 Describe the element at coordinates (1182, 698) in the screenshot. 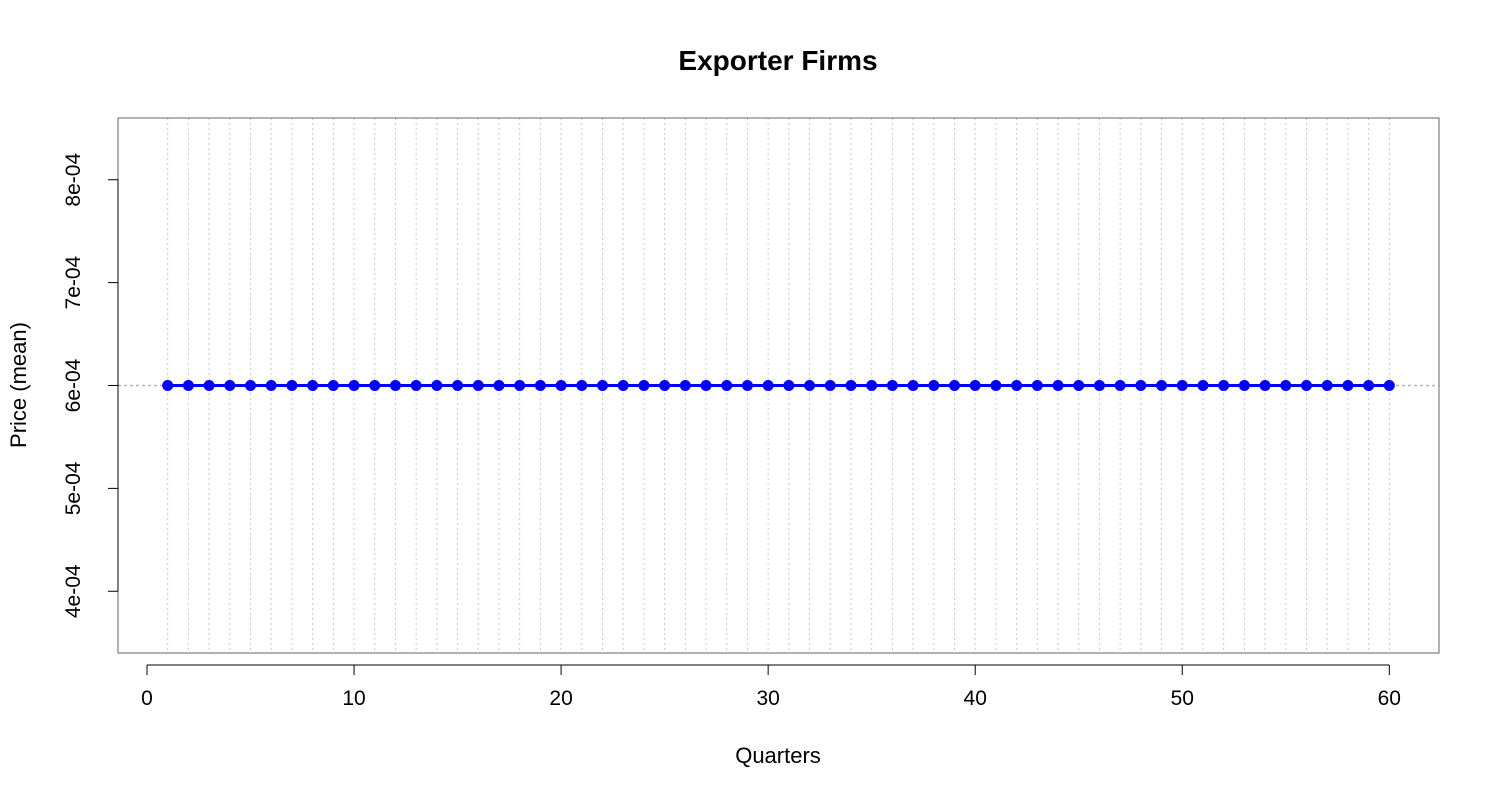

I see `x-tick-label: 50` at that location.